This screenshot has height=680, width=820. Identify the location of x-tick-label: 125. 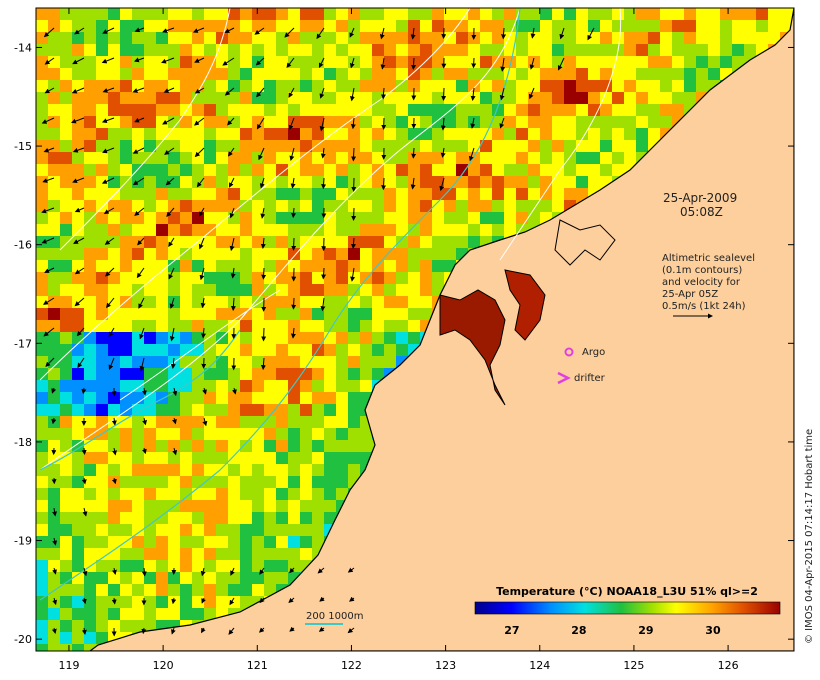
(633, 665).